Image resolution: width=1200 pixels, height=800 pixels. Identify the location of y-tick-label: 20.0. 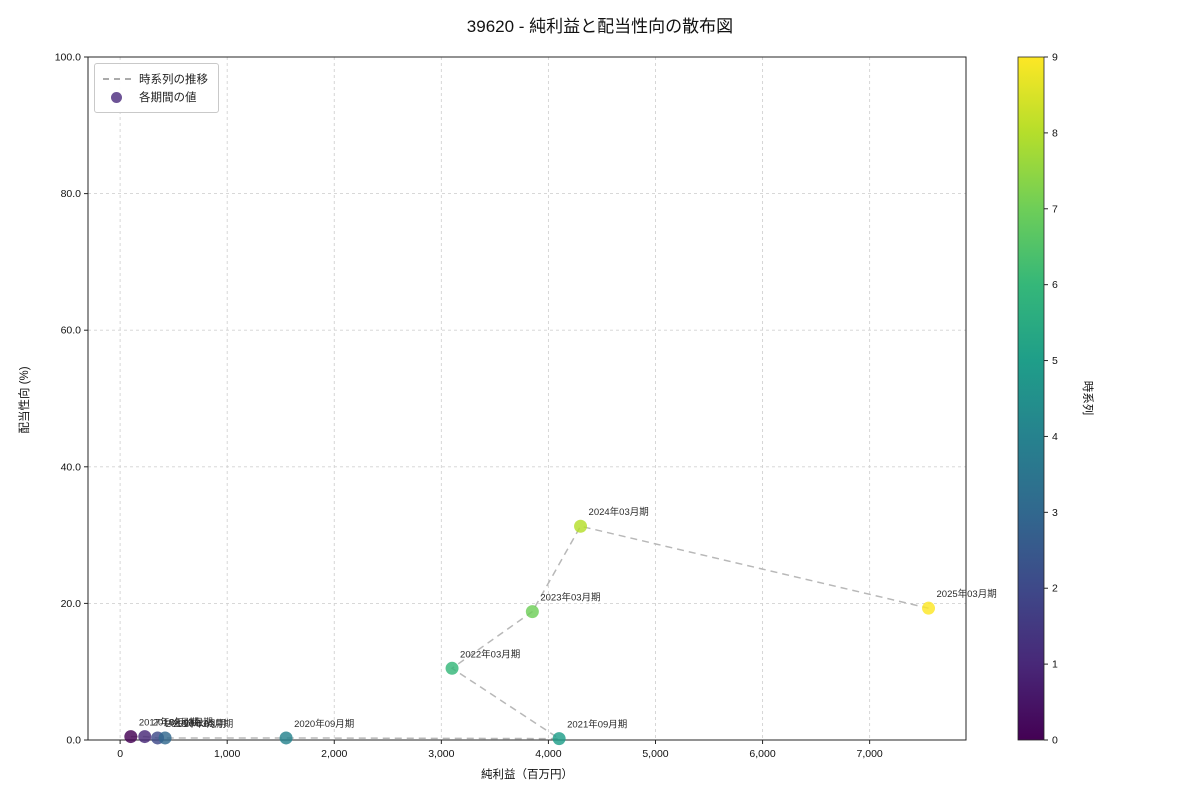
(71, 604).